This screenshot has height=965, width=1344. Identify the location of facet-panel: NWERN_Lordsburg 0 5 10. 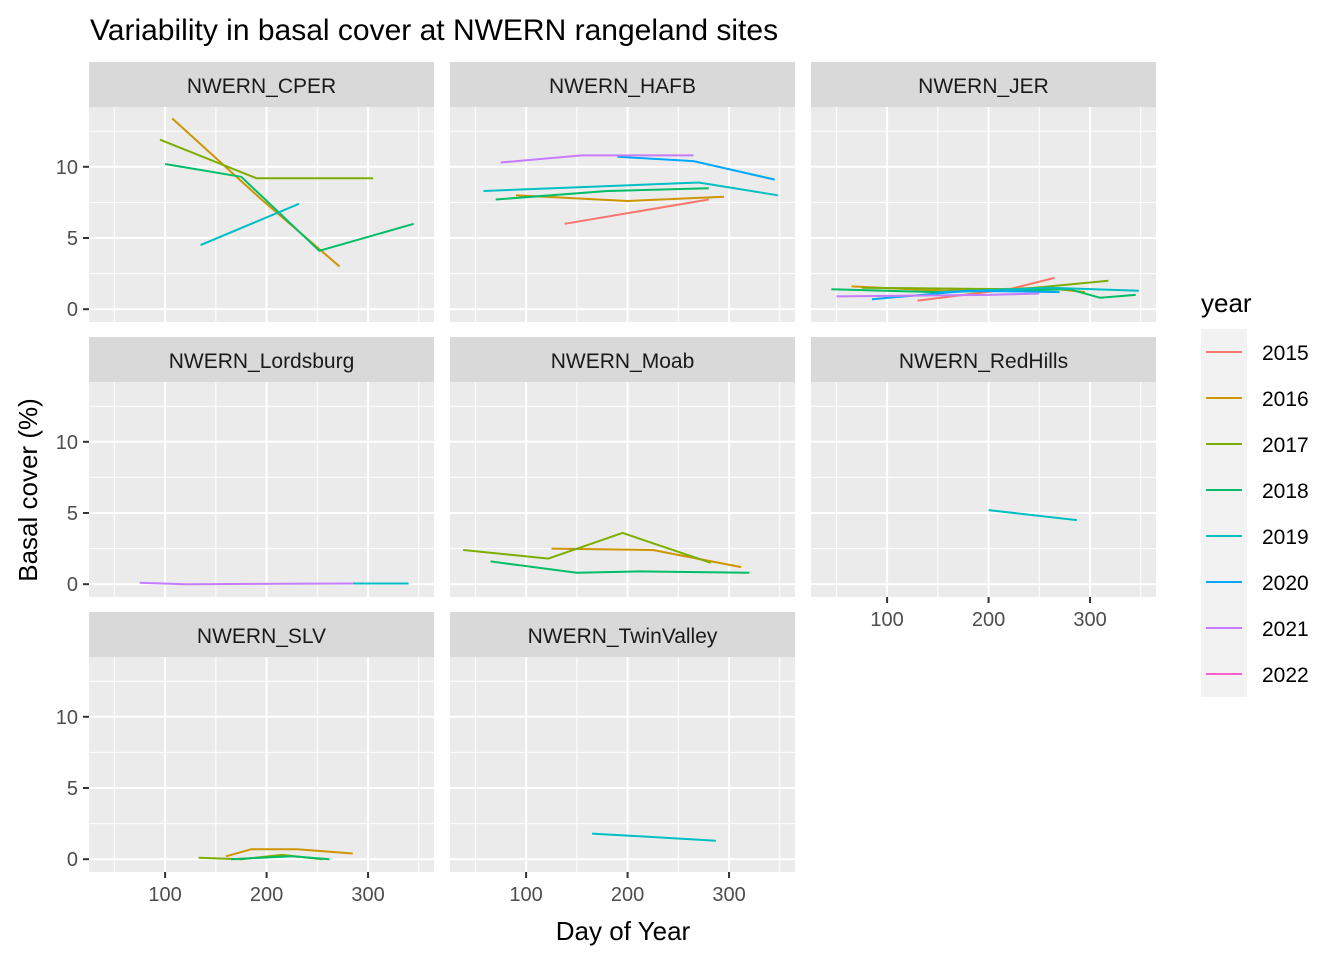
(245, 467).